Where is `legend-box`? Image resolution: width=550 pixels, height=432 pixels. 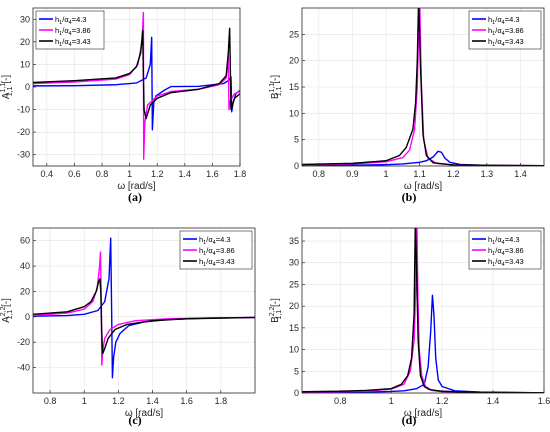
legend-box is located at coordinates (70, 30).